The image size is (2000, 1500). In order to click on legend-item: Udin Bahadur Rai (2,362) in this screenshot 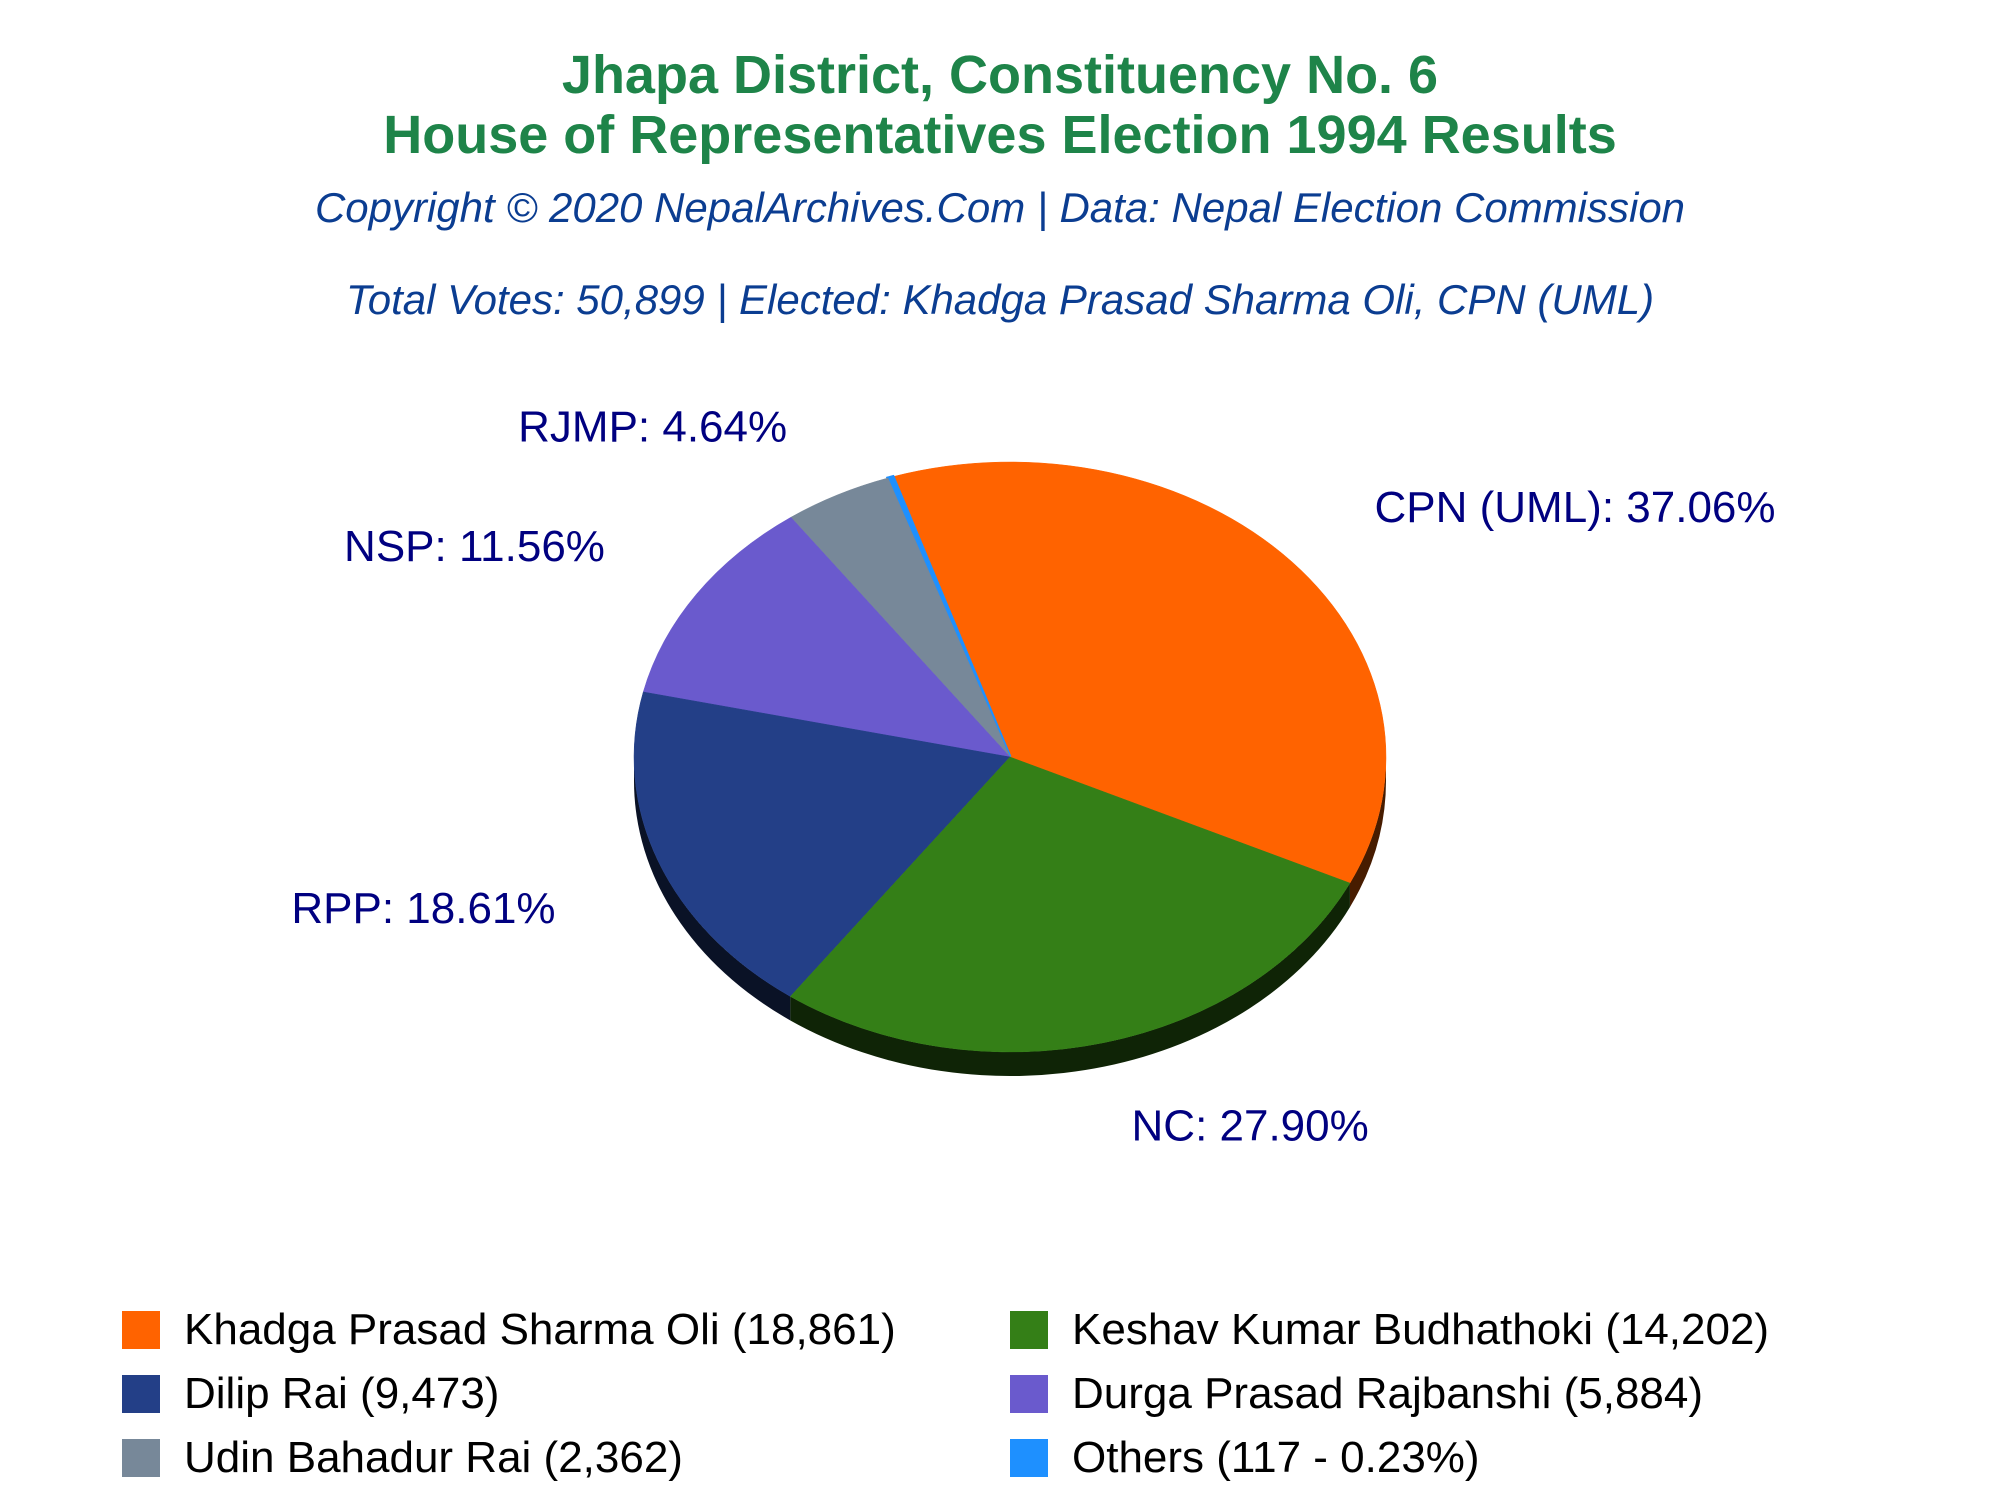, I will do `click(402, 1458)`.